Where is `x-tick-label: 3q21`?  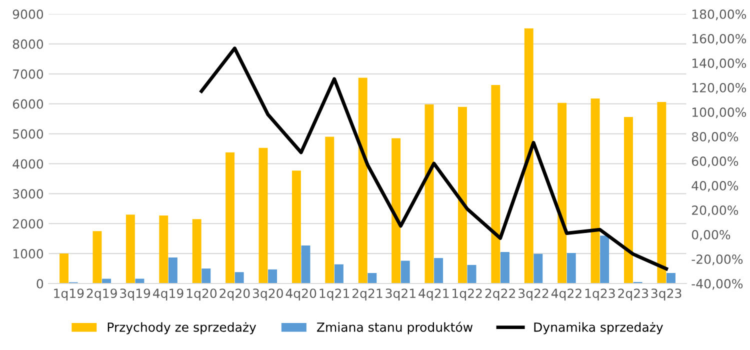
x-tick-label: 3q21 is located at coordinates (401, 294).